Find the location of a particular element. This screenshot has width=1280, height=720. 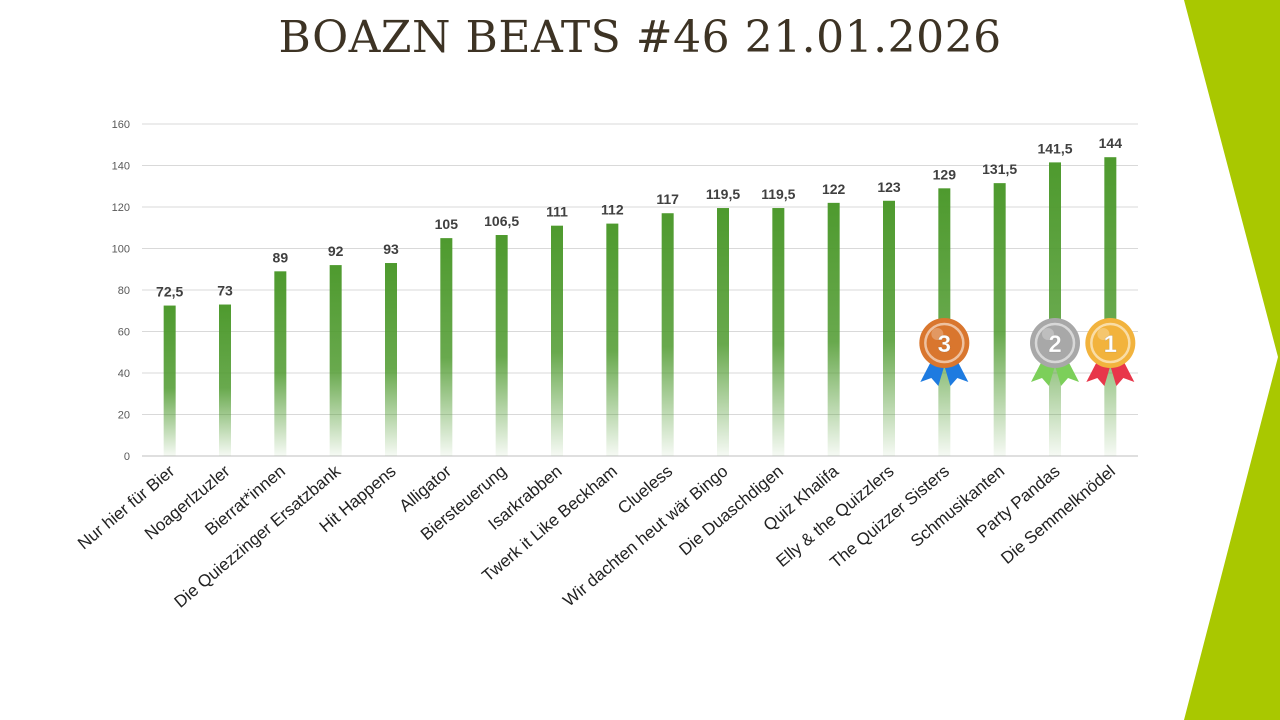

accent-arrow-shape is located at coordinates (1232, 360).